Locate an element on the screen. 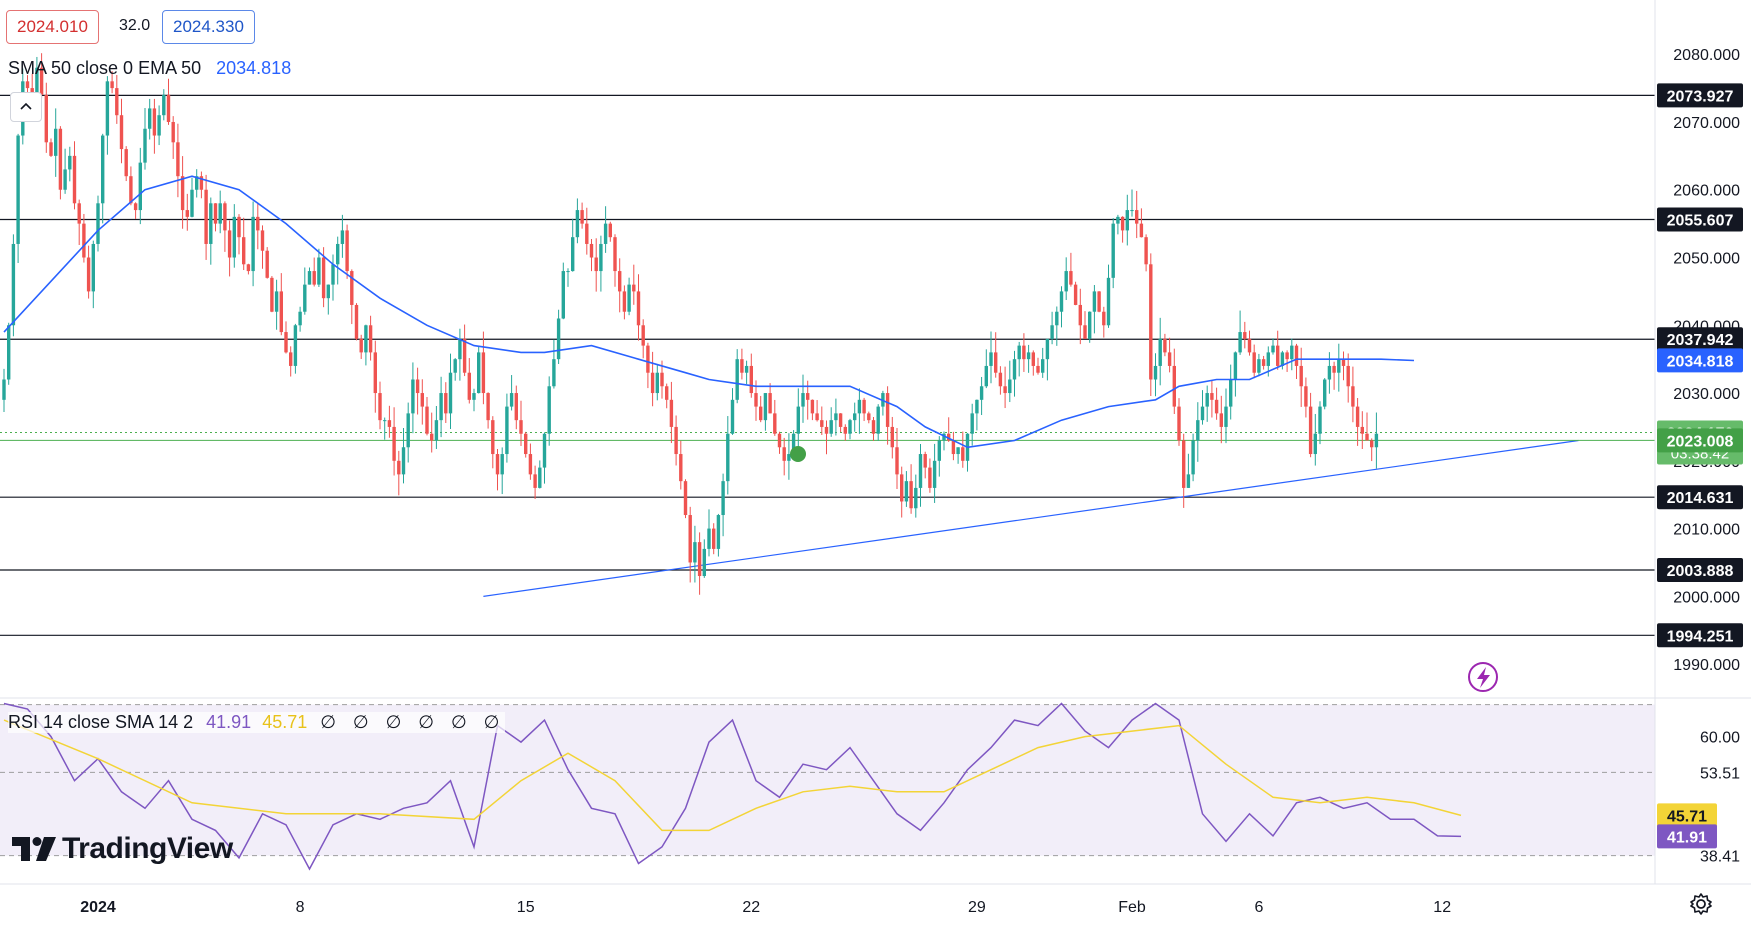 This screenshot has width=1751, height=925. event-marker-icon is located at coordinates (798, 454).